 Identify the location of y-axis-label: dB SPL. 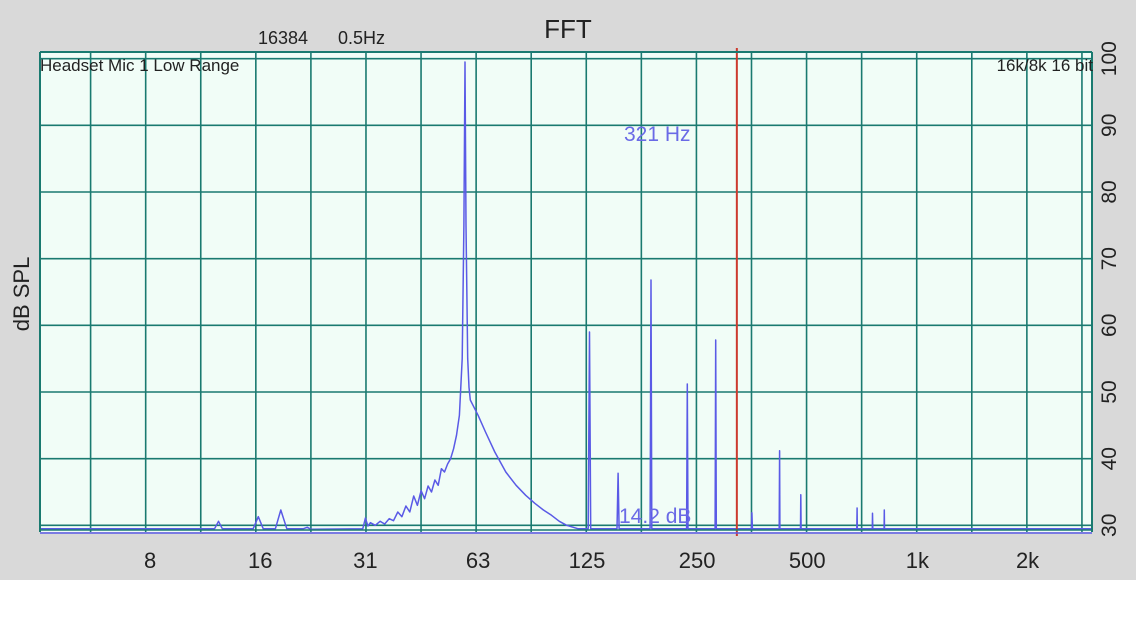
(21, 294).